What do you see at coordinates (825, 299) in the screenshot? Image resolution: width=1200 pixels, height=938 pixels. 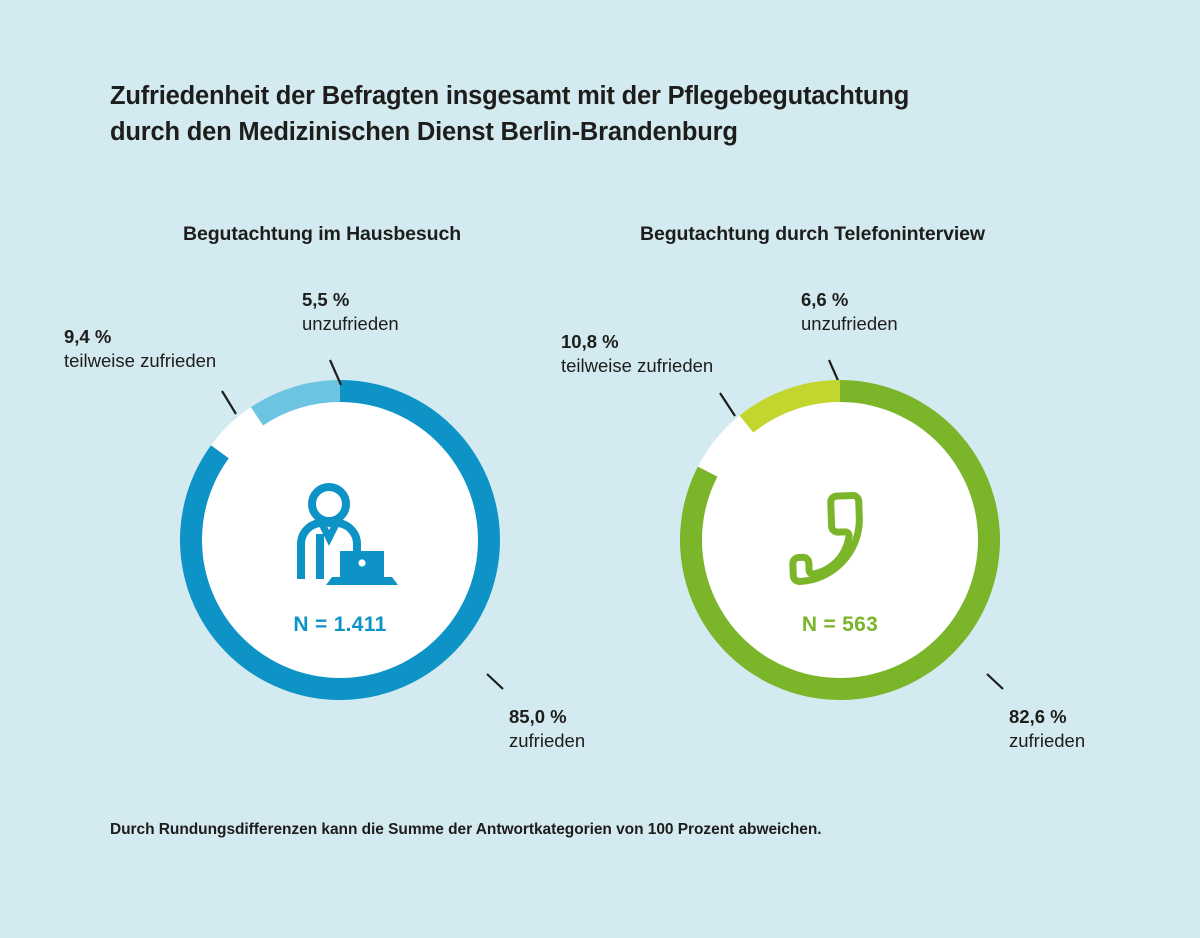 I see `callout-pct: 6,6 %` at bounding box center [825, 299].